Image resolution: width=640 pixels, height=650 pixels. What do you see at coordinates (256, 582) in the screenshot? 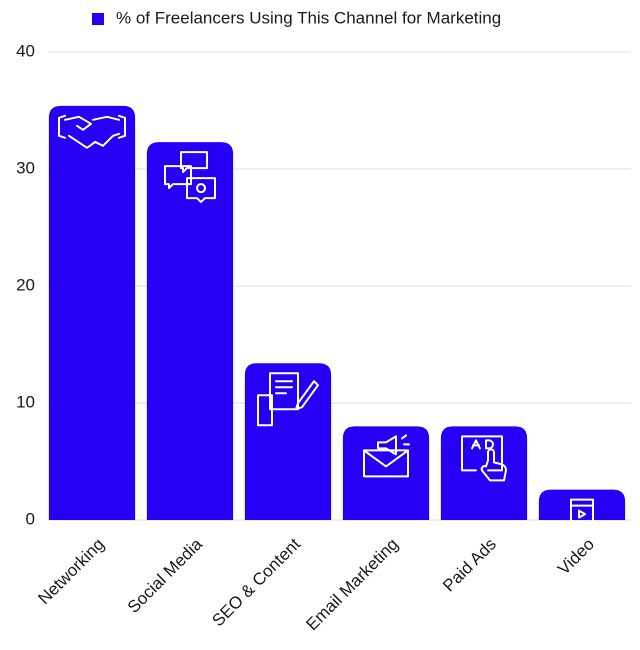
I see `x-tick-label: SEO & Content` at bounding box center [256, 582].